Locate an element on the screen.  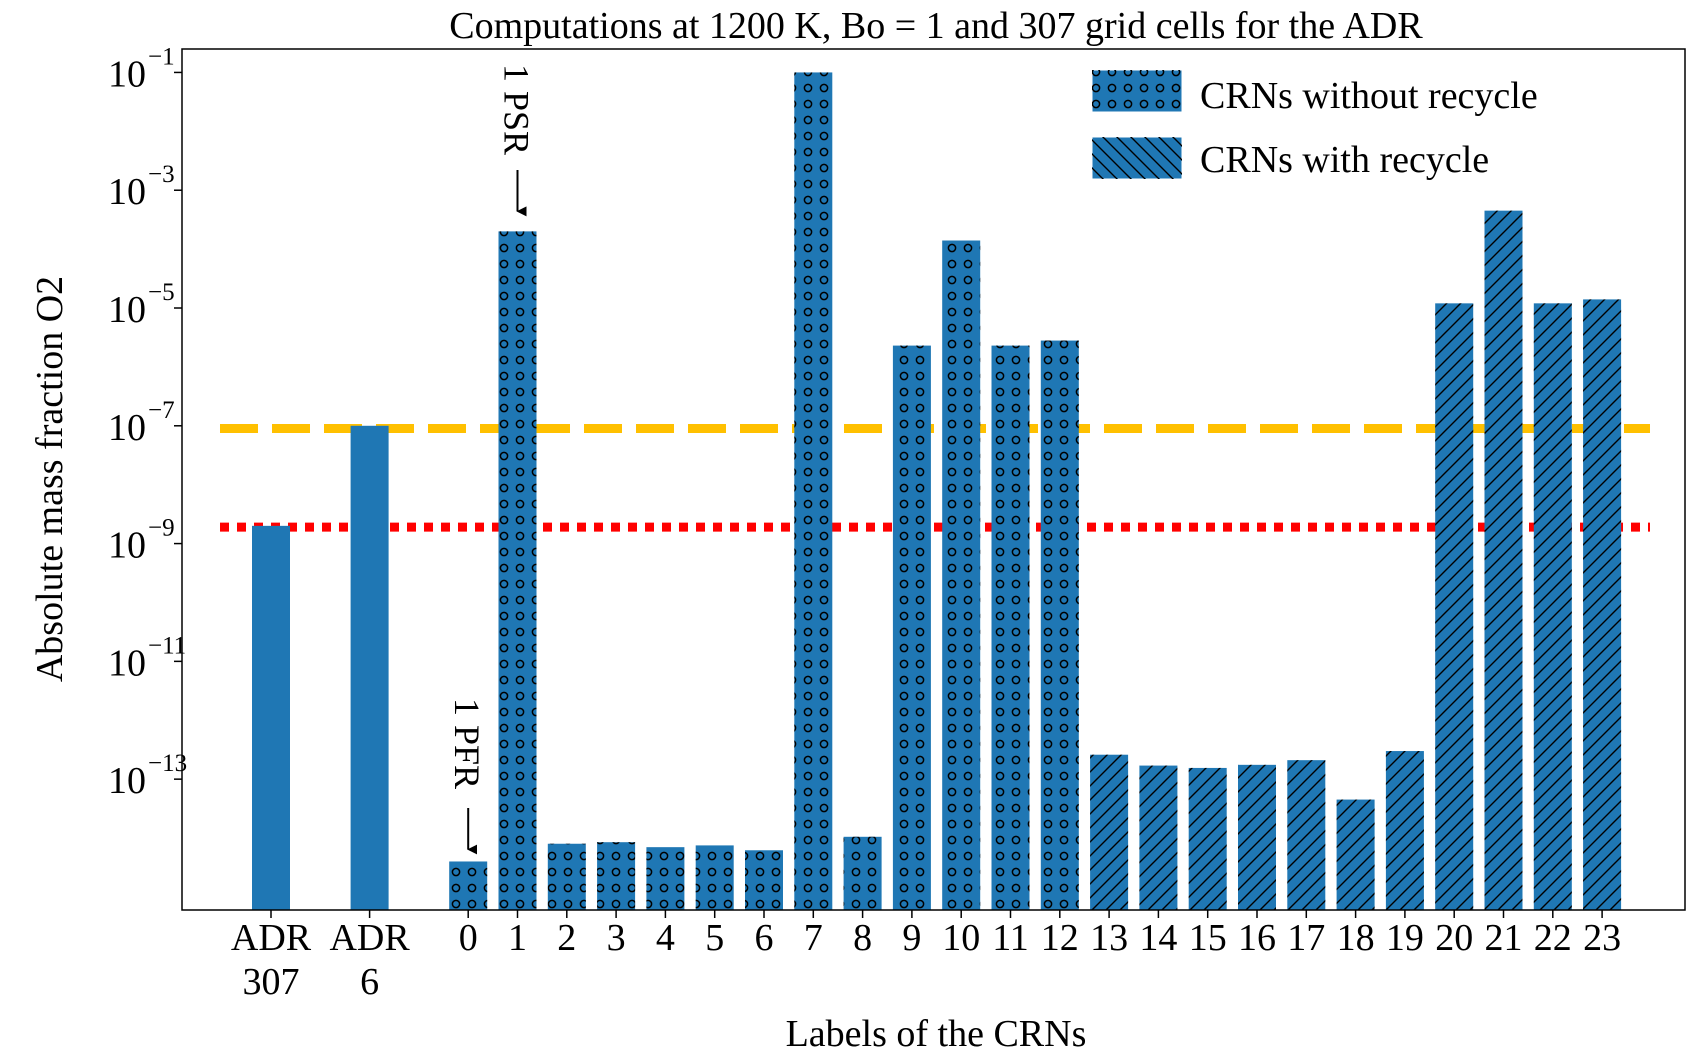
y-tick-exponent: −7 is located at coordinates (161, 410).